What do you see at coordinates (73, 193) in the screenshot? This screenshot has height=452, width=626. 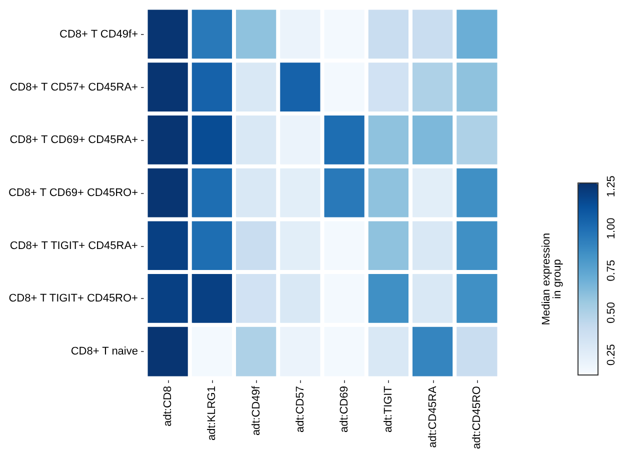 I see `y-tick-label: CD8+ T CD69+ CD45RO+` at bounding box center [73, 193].